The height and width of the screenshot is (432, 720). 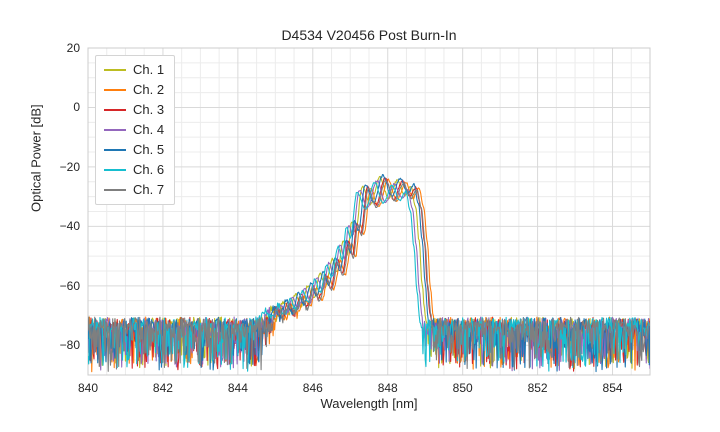 I want to click on legend-item-label: Ch. 6, so click(x=149, y=169).